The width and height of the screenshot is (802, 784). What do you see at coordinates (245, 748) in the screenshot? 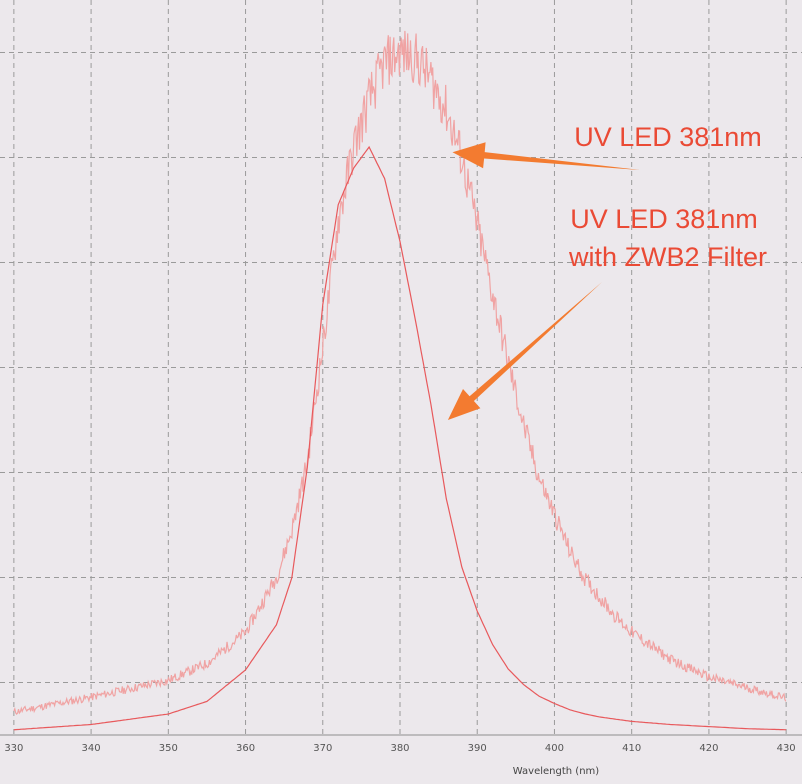
I see `x-tick-label-3: 360` at bounding box center [245, 748].